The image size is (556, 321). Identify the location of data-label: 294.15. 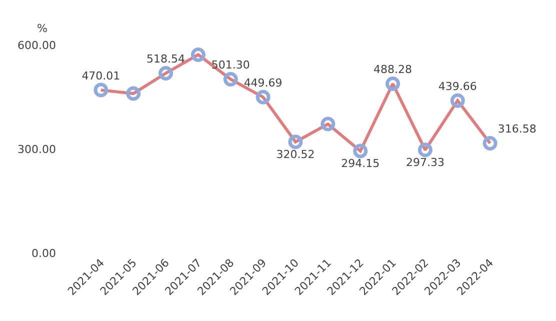
(360, 163).